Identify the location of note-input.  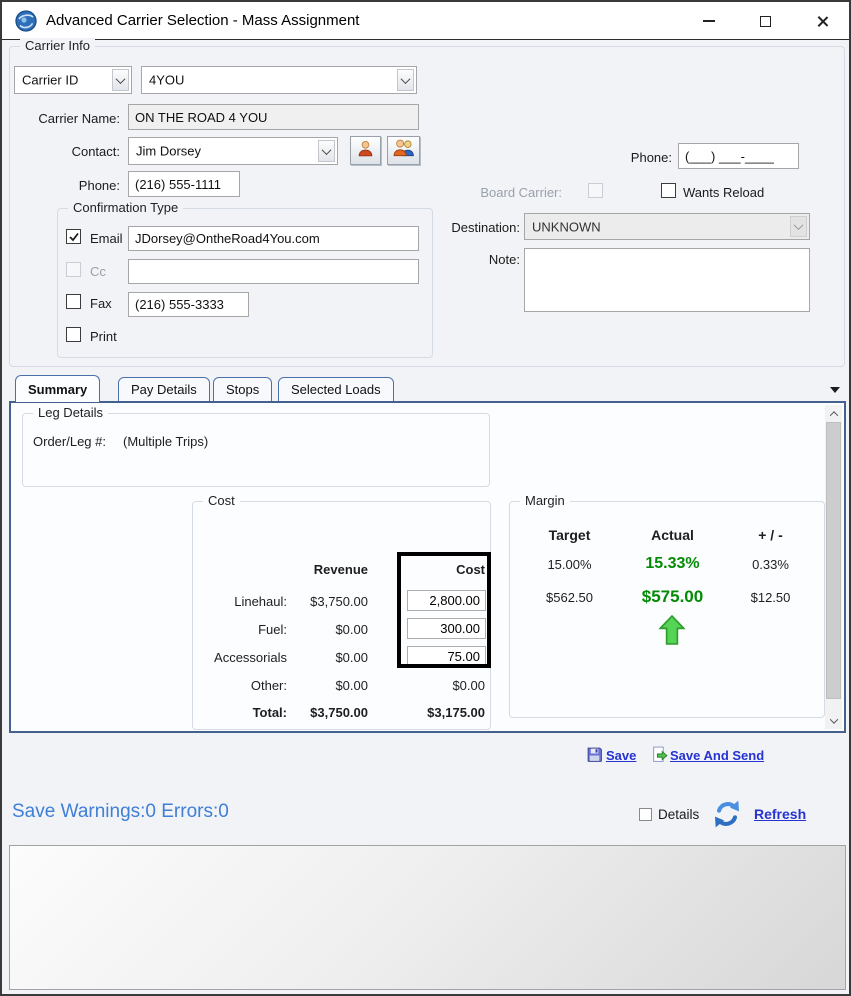
(667, 280).